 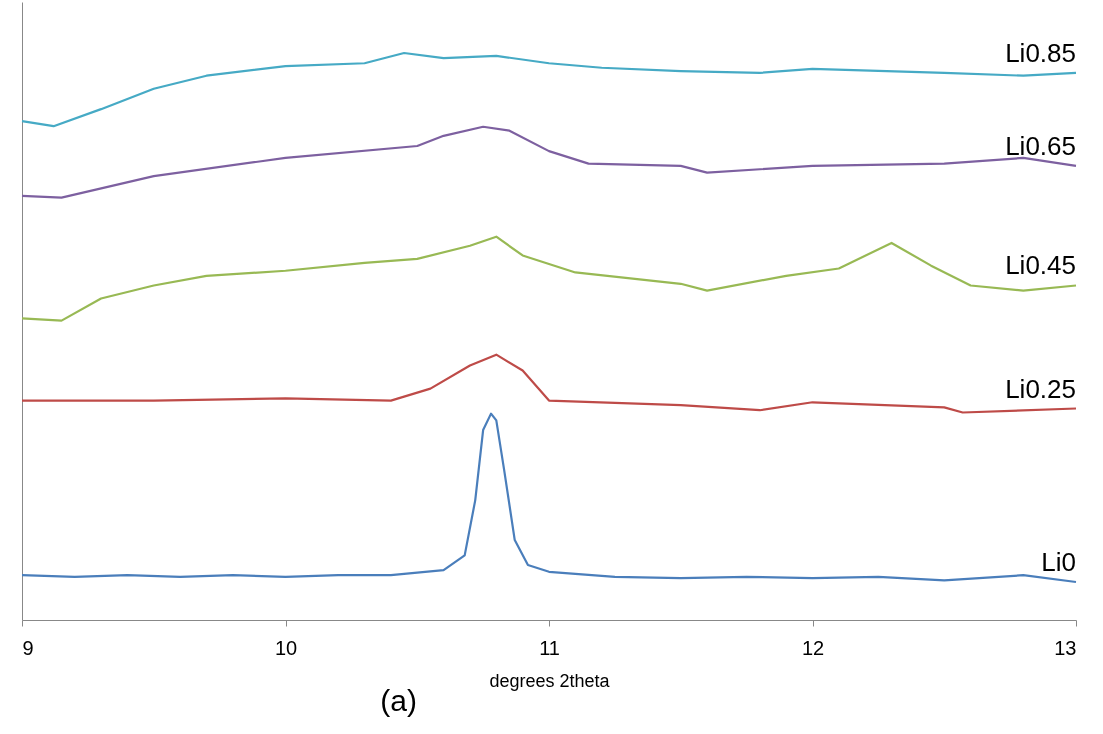 What do you see at coordinates (1058, 562) in the screenshot?
I see `series-label: Li0` at bounding box center [1058, 562].